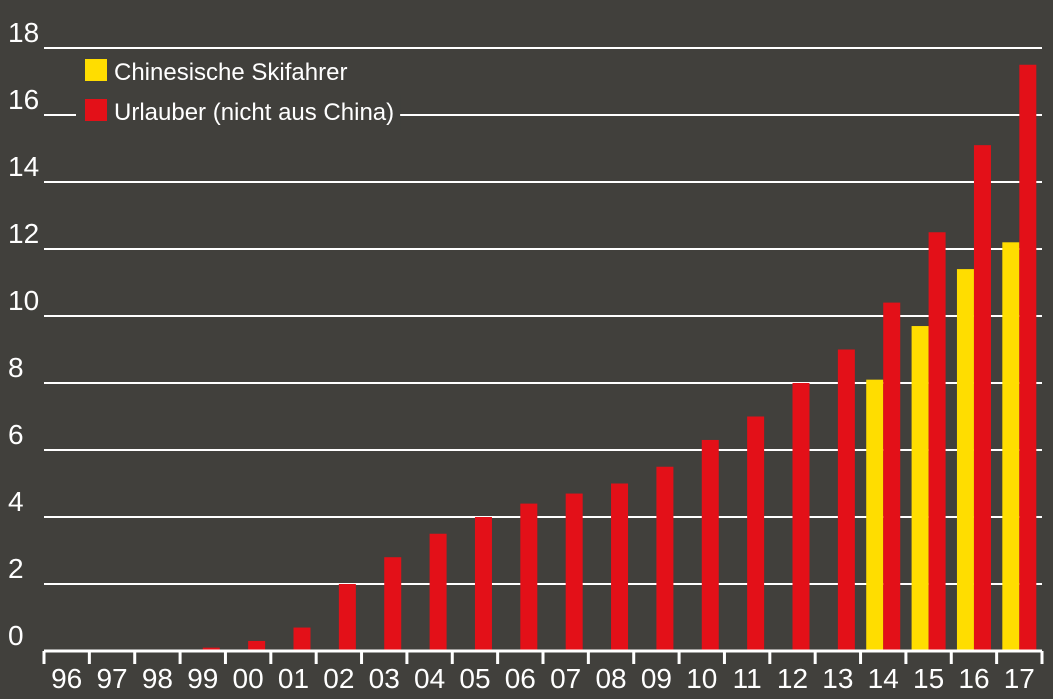 This screenshot has height=699, width=1053. Describe the element at coordinates (565, 678) in the screenshot. I see `x-tick-label-07: 07` at that location.